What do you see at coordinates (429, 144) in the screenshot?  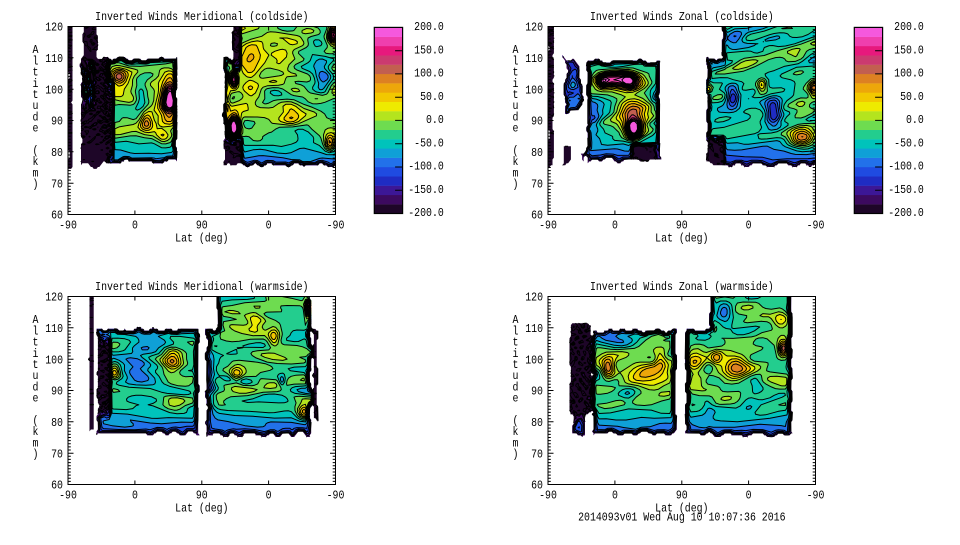 I see `svg-text: -50.0` at bounding box center [429, 144].